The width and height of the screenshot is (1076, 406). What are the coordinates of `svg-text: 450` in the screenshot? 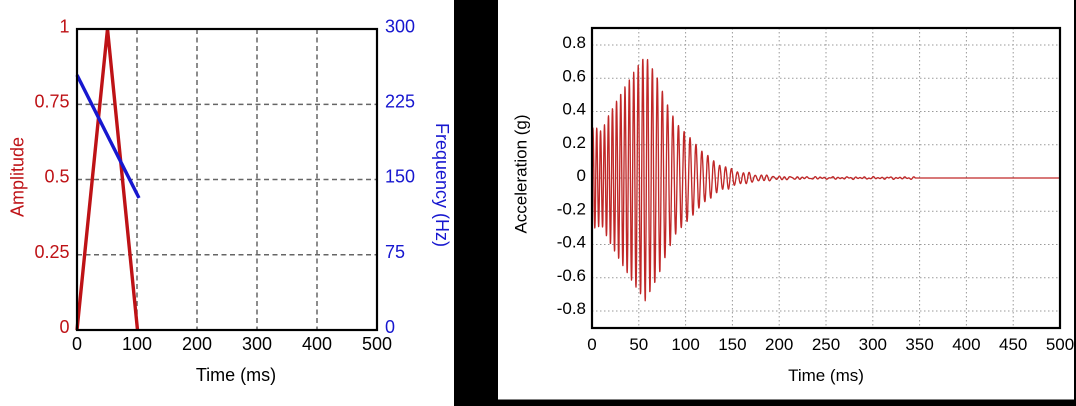 It's located at (1013, 344).